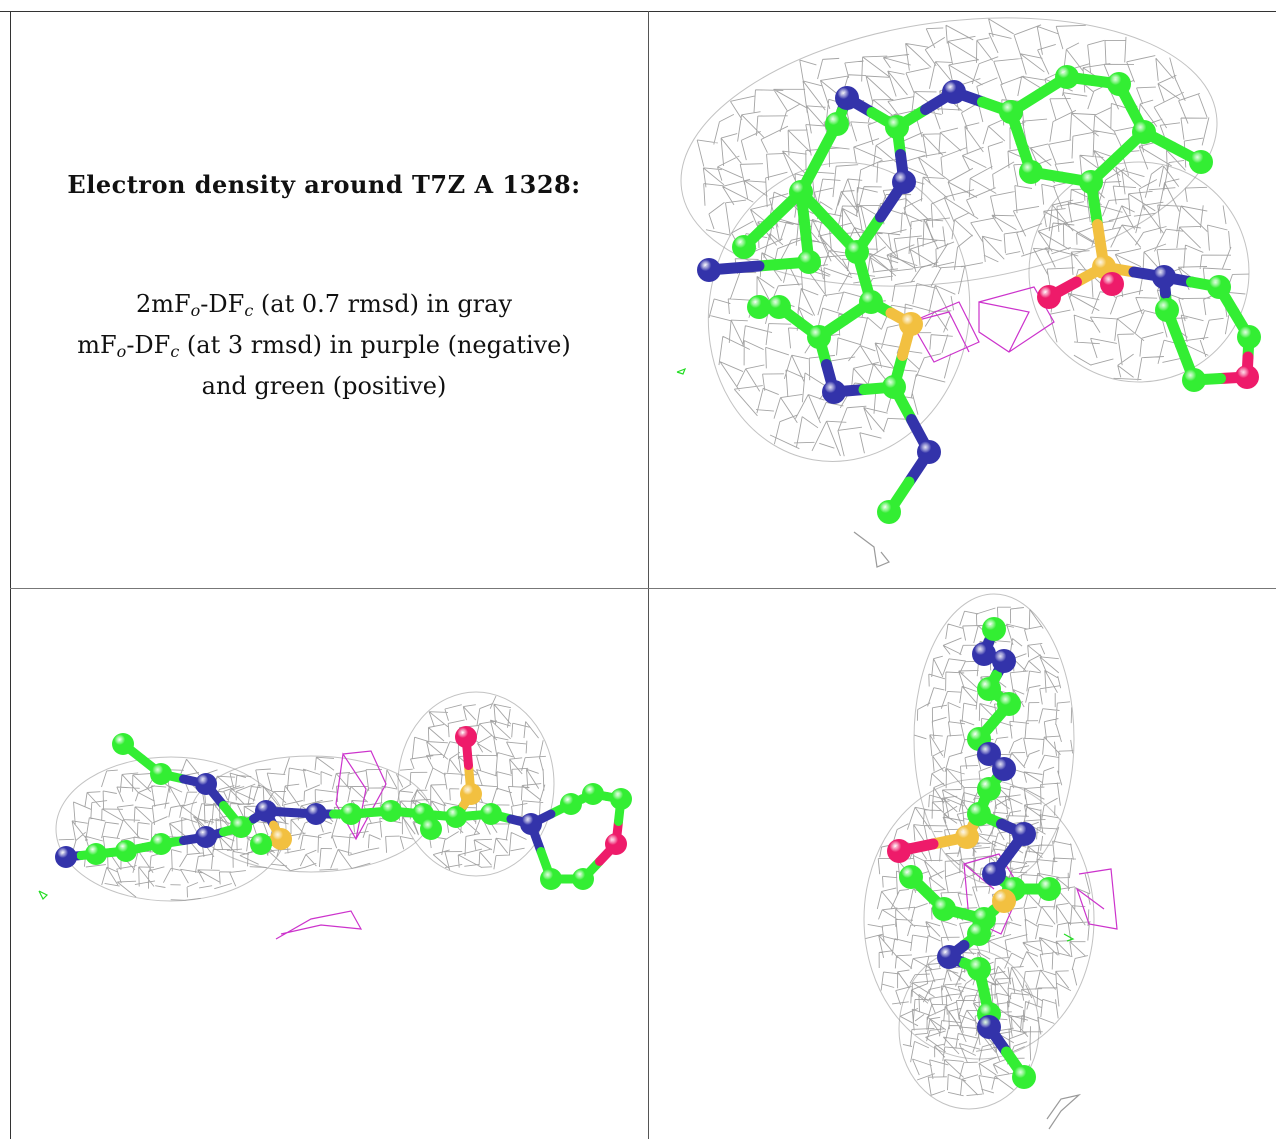  I want to click on density-mesh-left, so click(839, 312).